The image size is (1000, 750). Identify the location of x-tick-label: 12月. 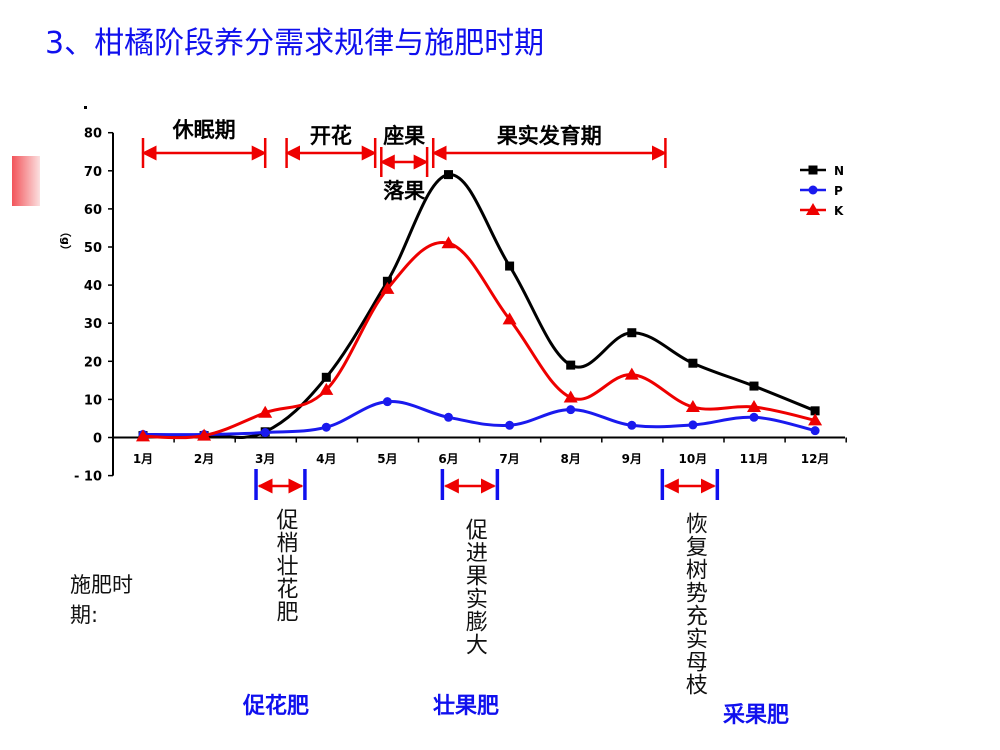
(815, 459).